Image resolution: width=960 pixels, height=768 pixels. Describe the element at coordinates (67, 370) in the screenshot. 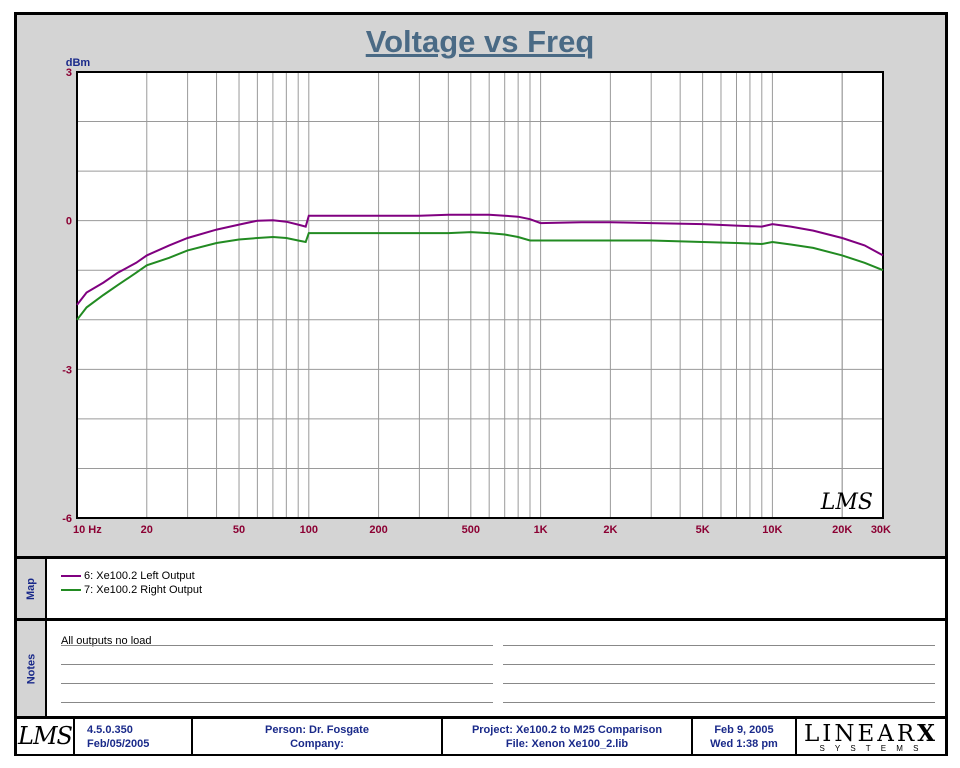

I see `y-tick-label: -3` at that location.